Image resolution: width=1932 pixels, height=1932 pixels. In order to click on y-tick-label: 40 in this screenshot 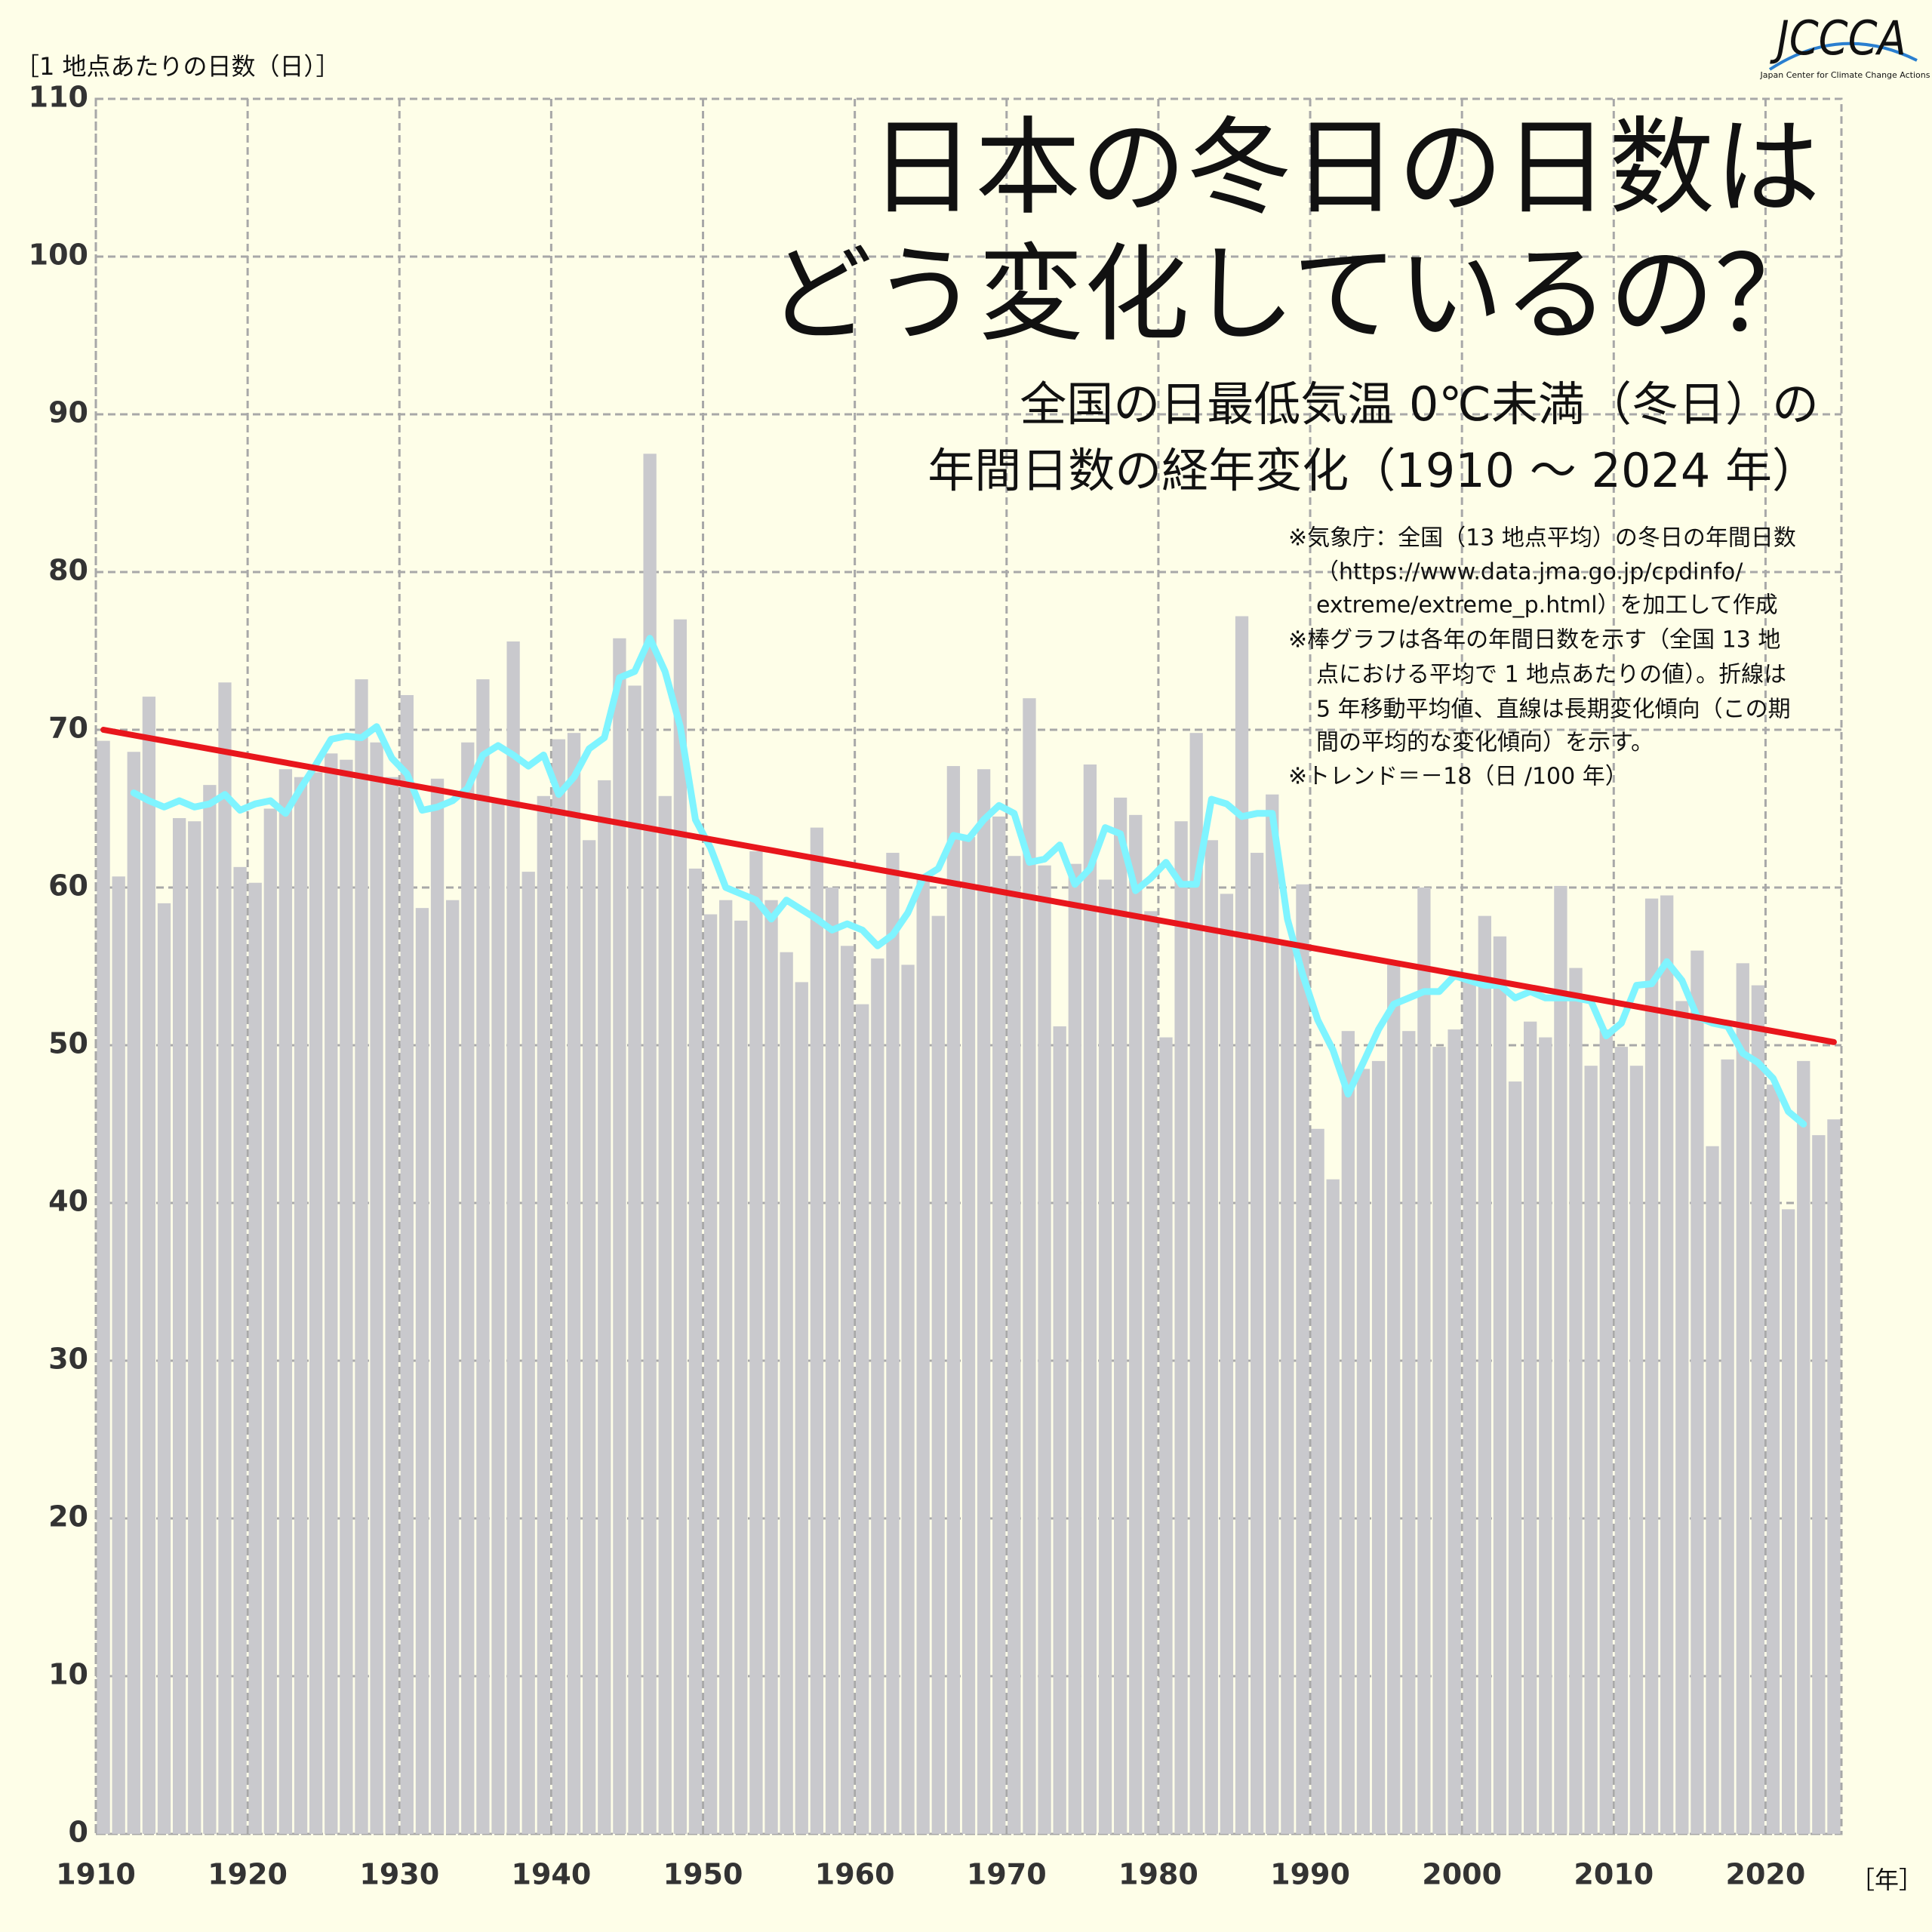, I will do `click(68, 1201)`.